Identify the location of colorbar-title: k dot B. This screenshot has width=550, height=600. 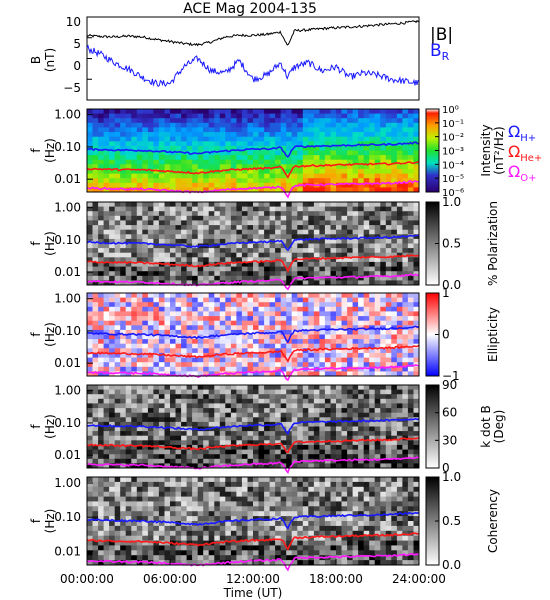
(486, 426).